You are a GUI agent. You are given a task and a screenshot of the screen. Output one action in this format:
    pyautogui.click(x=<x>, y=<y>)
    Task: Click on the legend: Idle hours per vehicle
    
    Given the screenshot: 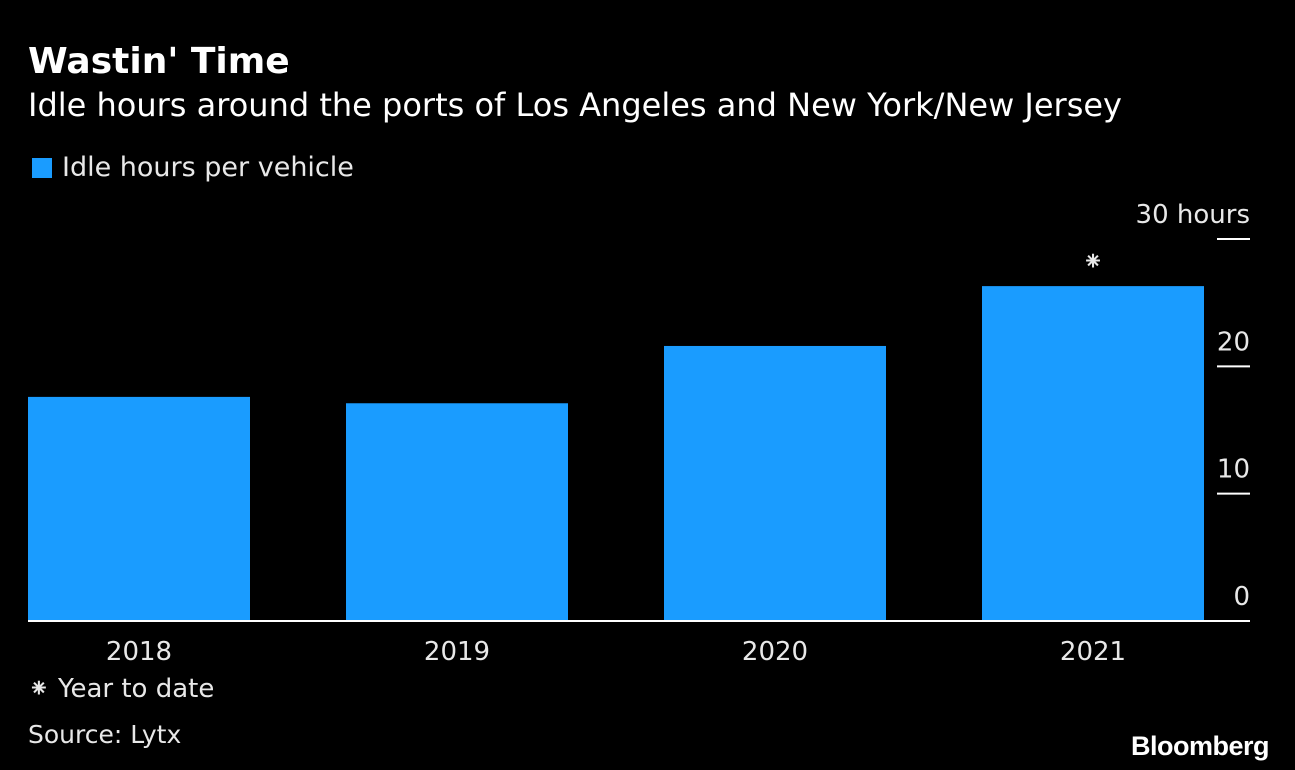 What is the action you would take?
    pyautogui.click(x=193, y=168)
    